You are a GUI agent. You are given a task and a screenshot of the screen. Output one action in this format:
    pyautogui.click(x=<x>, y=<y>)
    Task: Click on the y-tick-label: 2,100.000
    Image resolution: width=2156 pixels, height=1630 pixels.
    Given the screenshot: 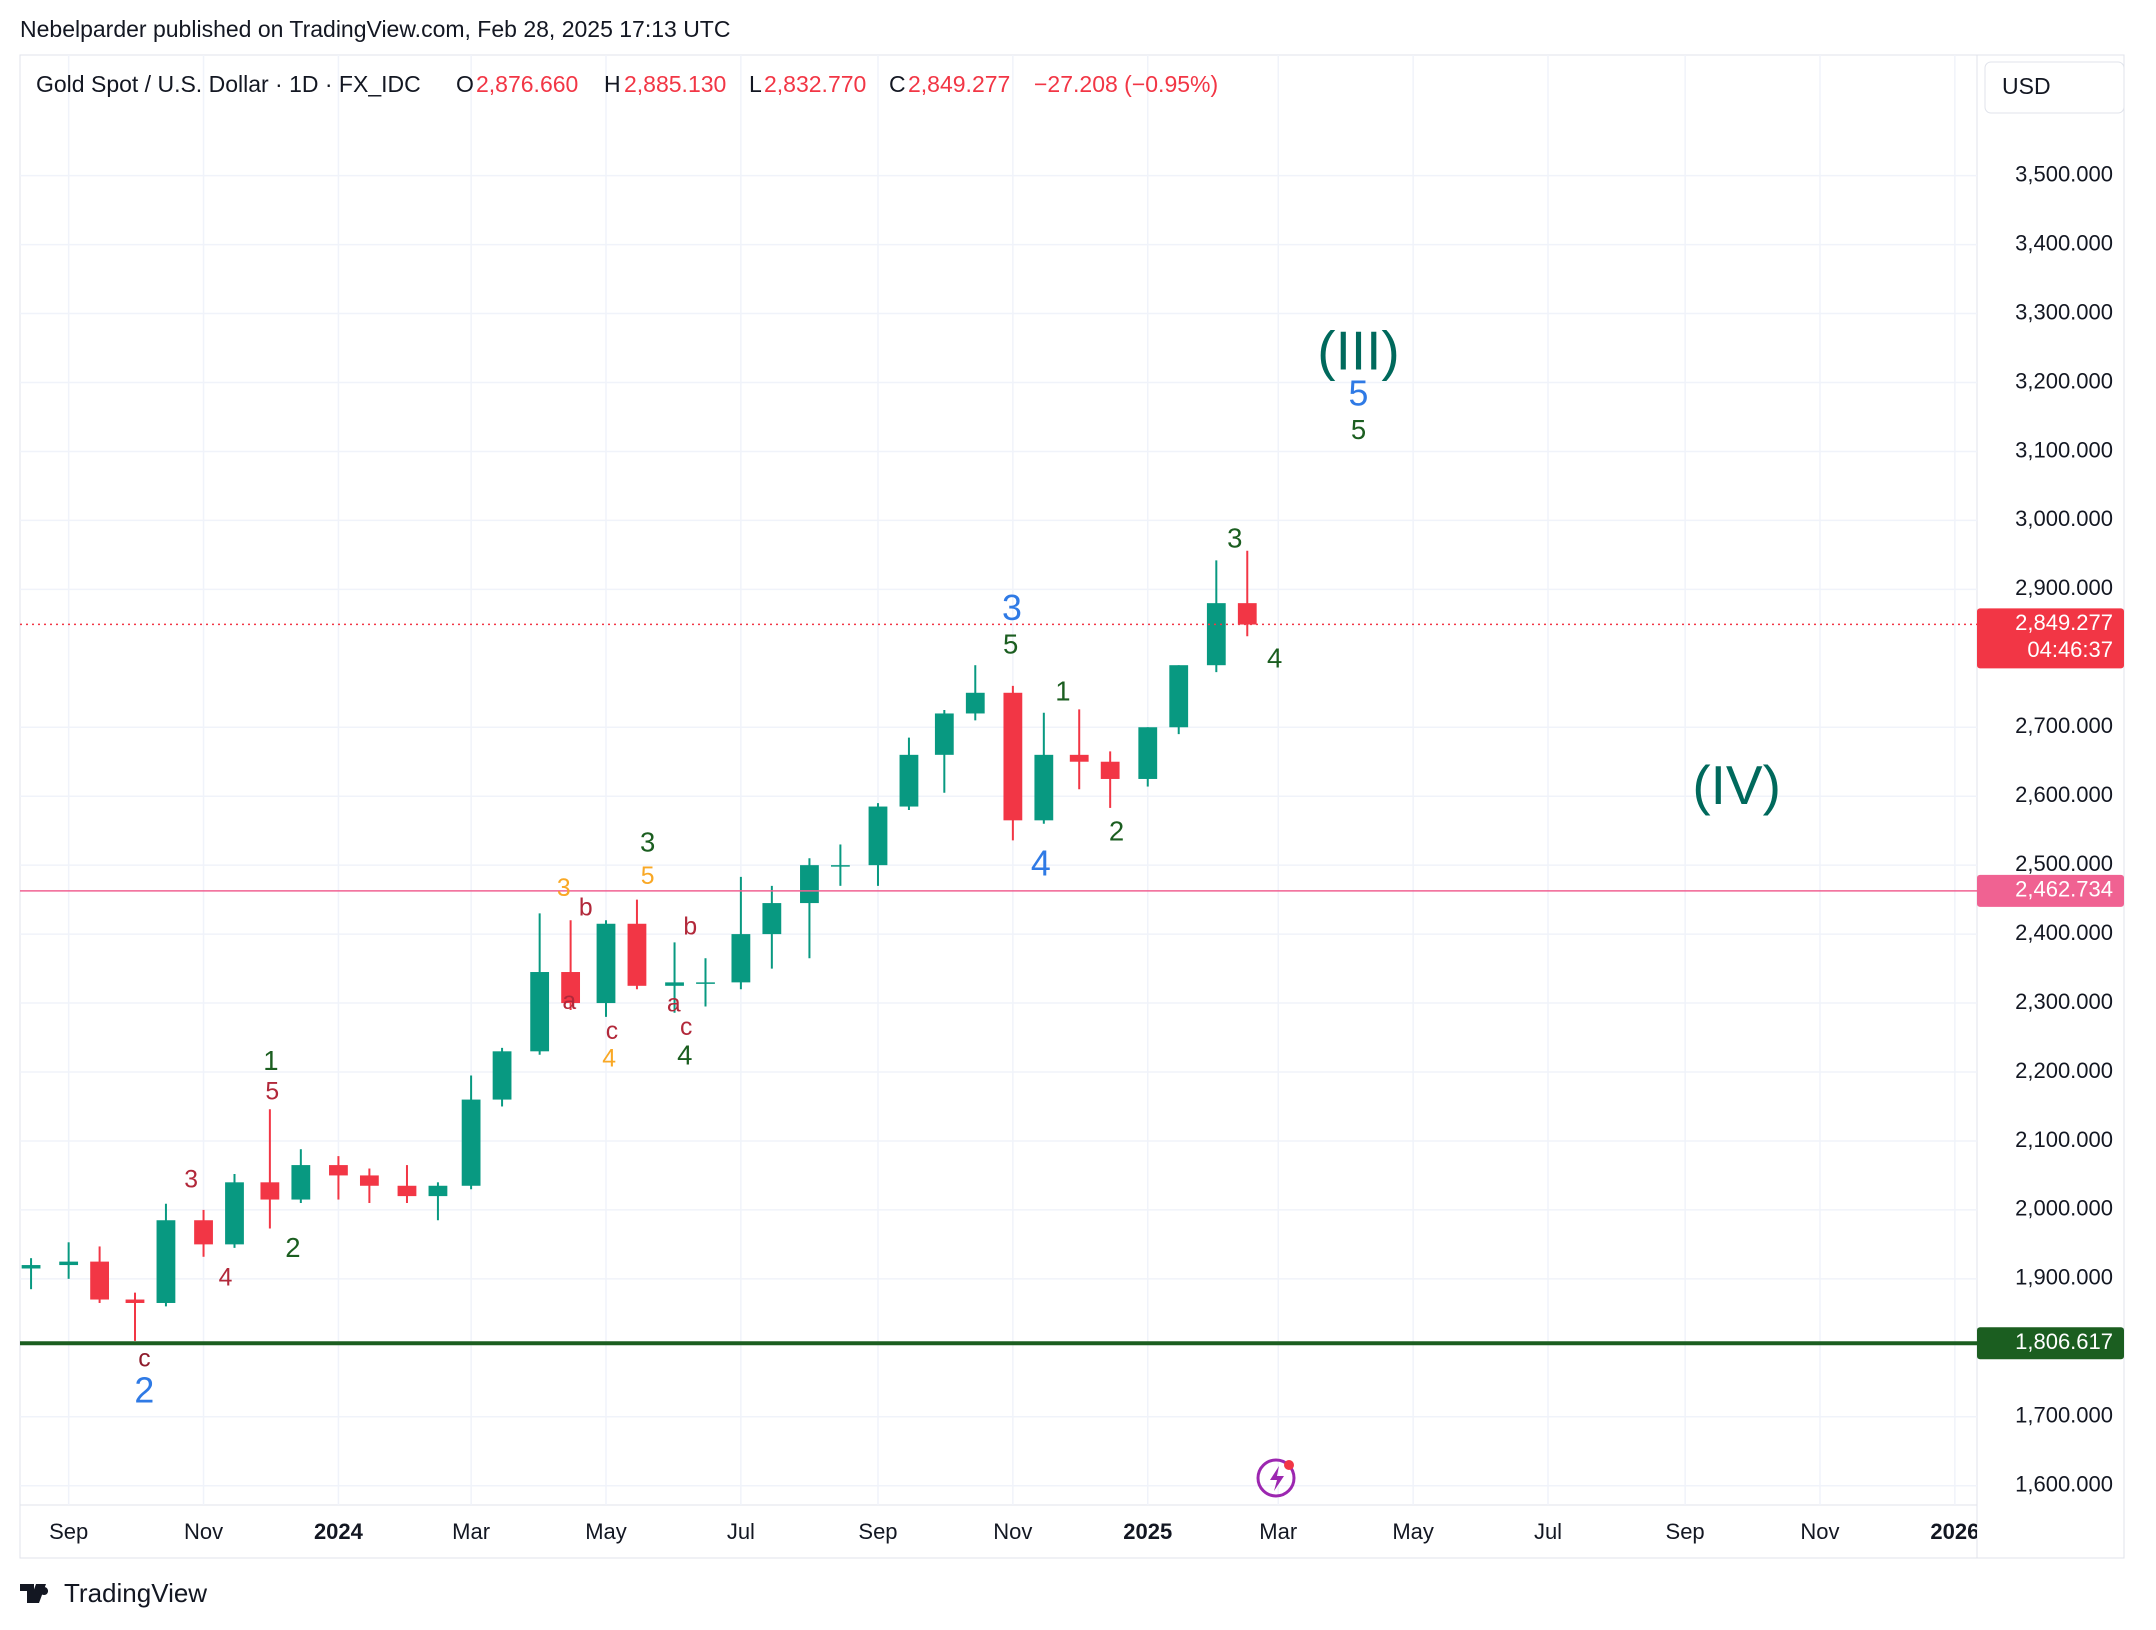 What is the action you would take?
    pyautogui.click(x=2064, y=1139)
    